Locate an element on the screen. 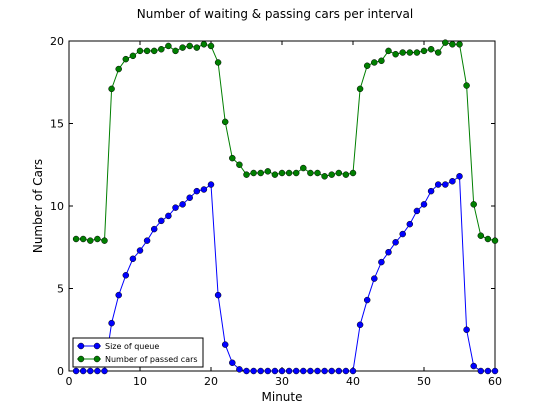 Image resolution: width=550 pixels, height=413 pixels. x-tick-label: 40 is located at coordinates (353, 381).